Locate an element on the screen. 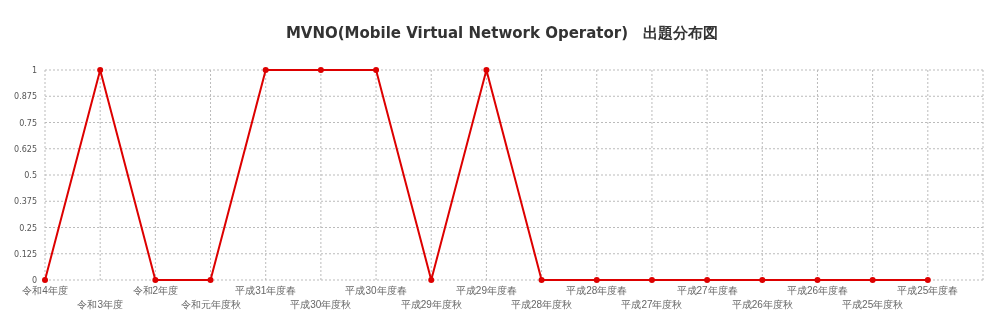 The width and height of the screenshot is (1004, 314). x-tick-label: 平成29年度春 is located at coordinates (486, 290).